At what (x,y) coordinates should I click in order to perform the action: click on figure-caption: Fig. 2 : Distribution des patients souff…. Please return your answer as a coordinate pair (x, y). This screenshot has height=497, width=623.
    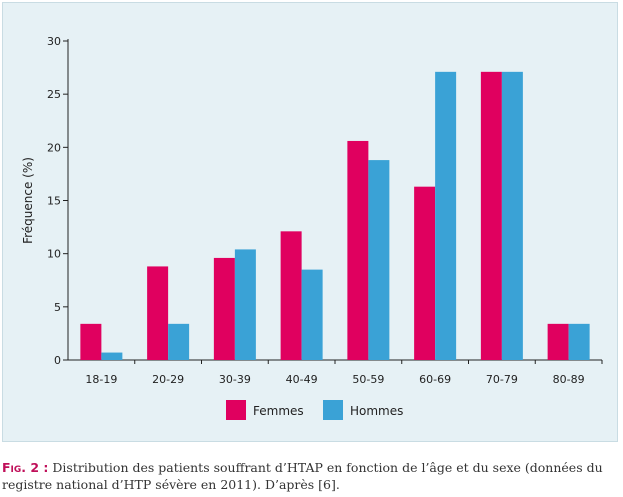
    Looking at the image, I should click on (310, 476).